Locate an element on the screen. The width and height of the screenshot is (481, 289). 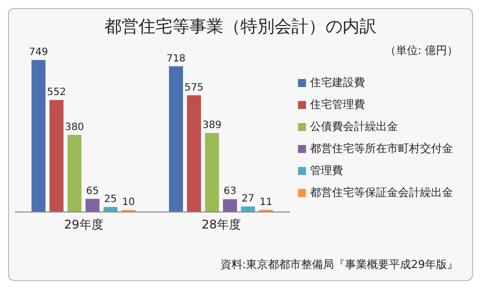
legend-label: 都営住宅等所在市町村交付金 is located at coordinates (381, 148).